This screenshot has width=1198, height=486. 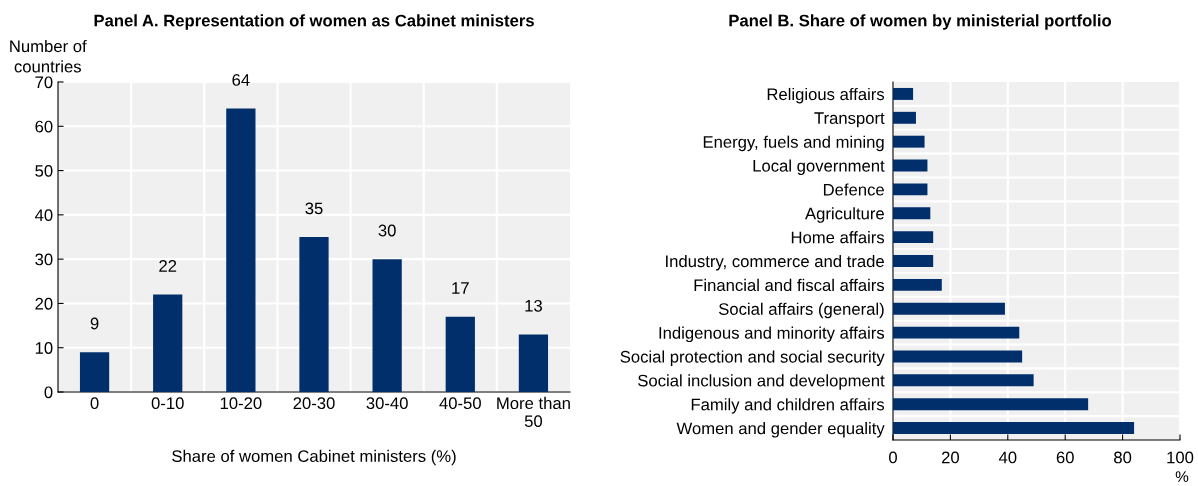 What do you see at coordinates (44, 348) in the screenshot?
I see `y-tick-label: 10` at bounding box center [44, 348].